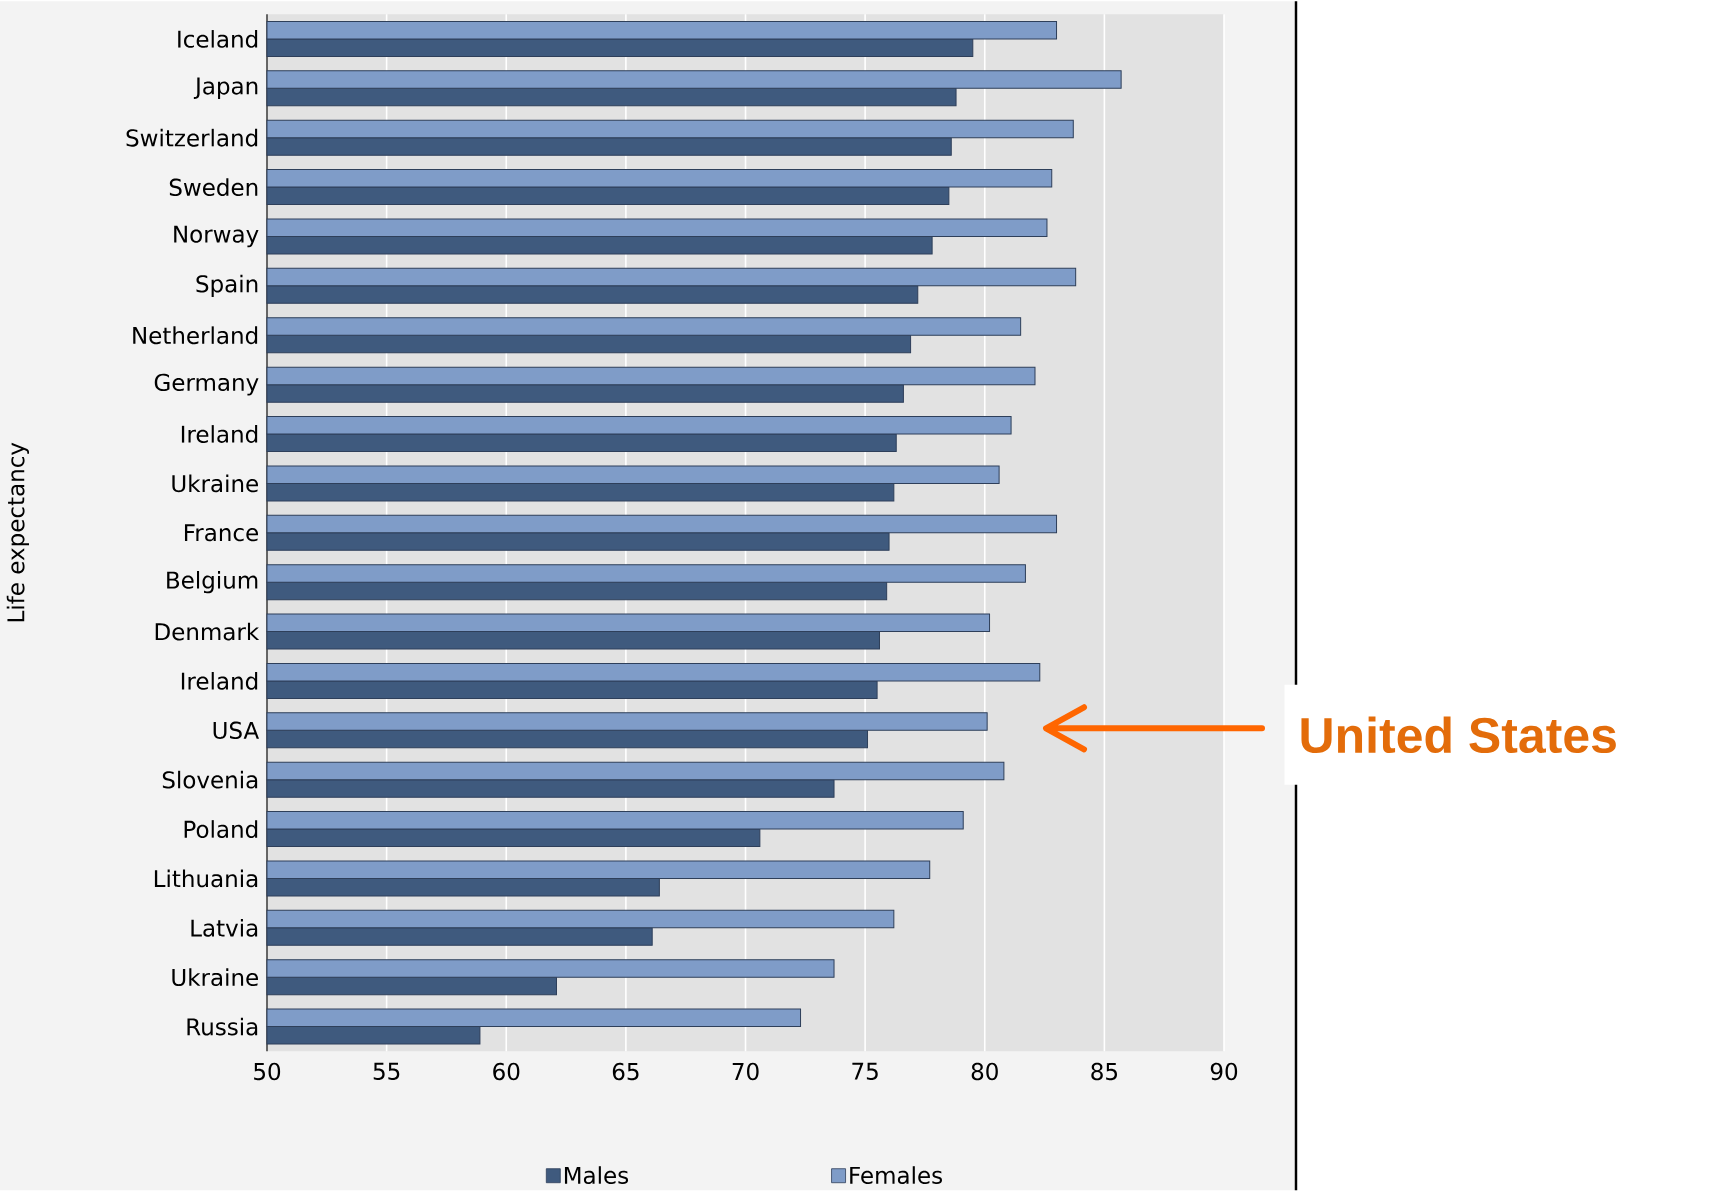 This screenshot has height=1192, width=1721. I want to click on x-tick-label: 50, so click(267, 1072).